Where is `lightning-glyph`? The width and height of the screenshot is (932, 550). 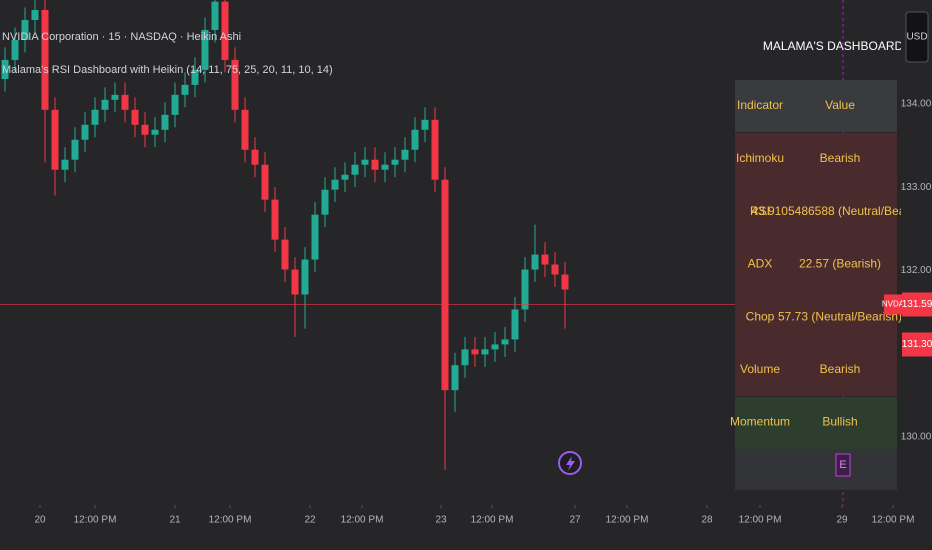 lightning-glyph is located at coordinates (570, 463).